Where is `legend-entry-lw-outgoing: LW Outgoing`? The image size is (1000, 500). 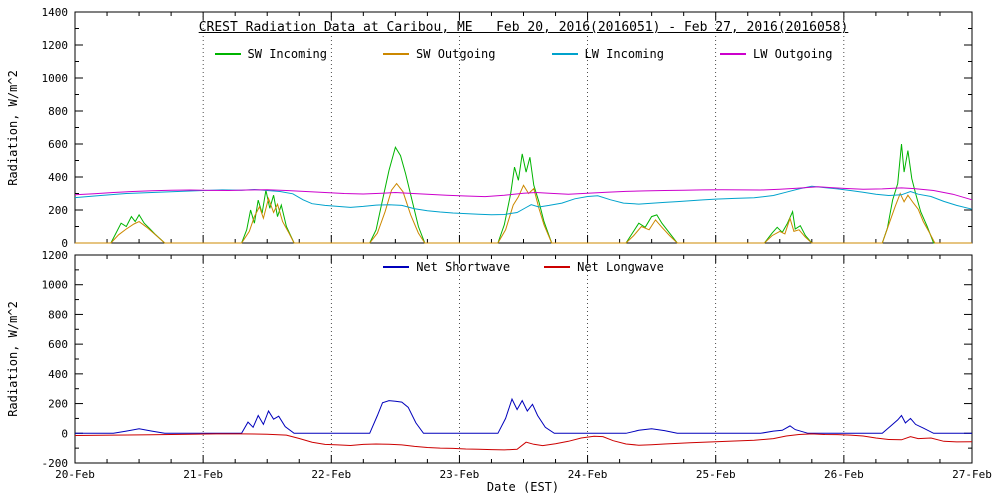 legend-entry-lw-outgoing: LW Outgoing is located at coordinates (776, 54).